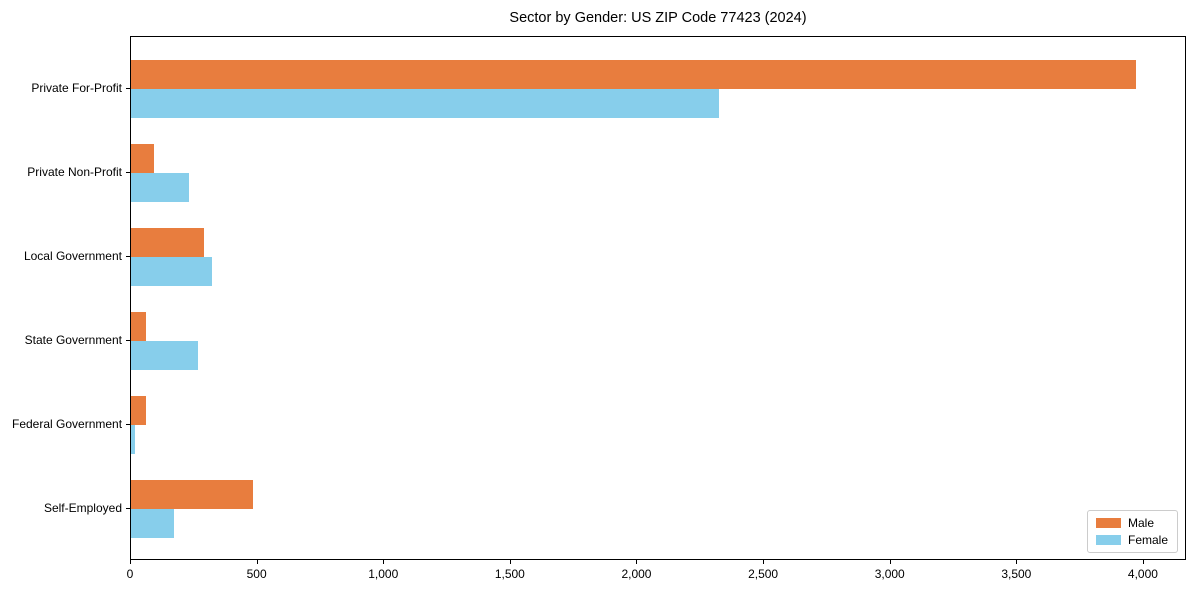 This screenshot has height=600, width=1200. What do you see at coordinates (1140, 523) in the screenshot?
I see `legend-label-male: Male` at bounding box center [1140, 523].